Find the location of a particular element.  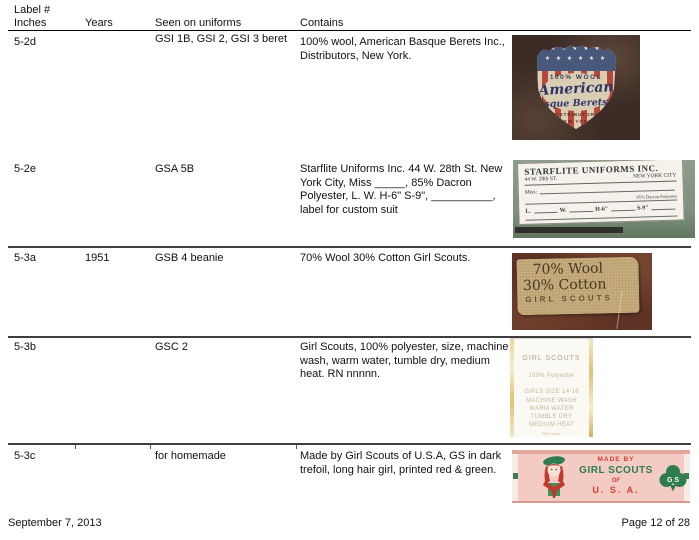

shield-wool-text: 100% WOOL is located at coordinates (576, 77).